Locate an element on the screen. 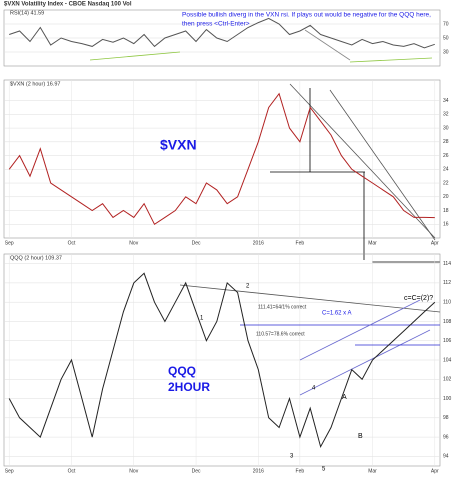 The image size is (463, 480). y-tick-label: 22 is located at coordinates (446, 183).